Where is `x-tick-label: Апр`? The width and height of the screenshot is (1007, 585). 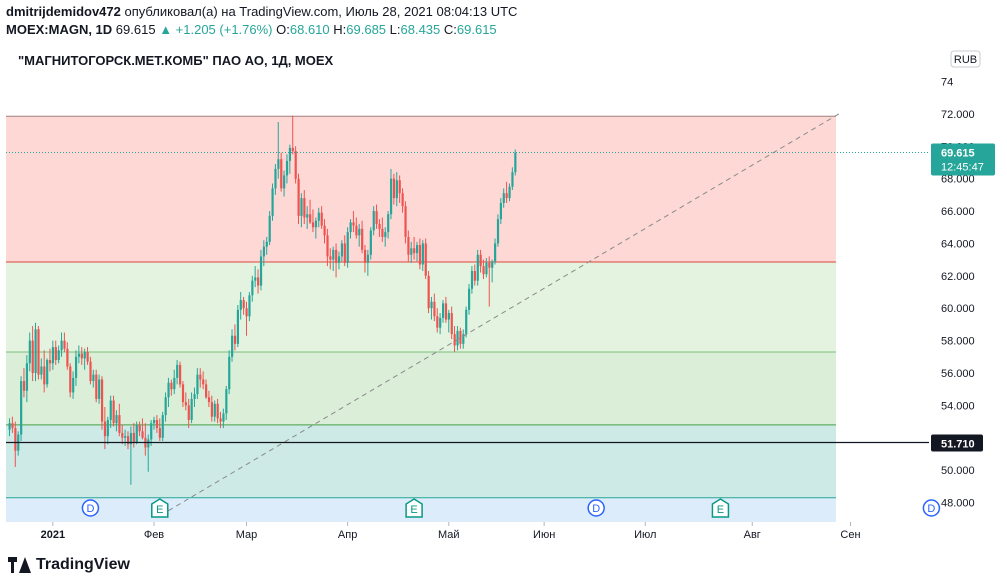 x-tick-label: Апр is located at coordinates (347, 535).